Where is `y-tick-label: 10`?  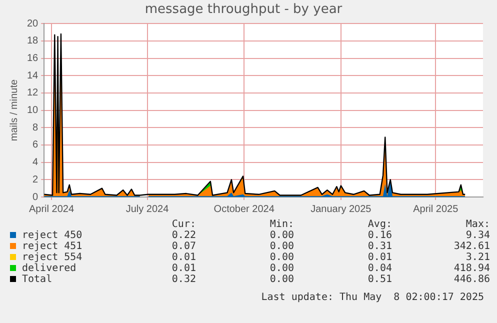 y-tick-label: 10 is located at coordinates (33, 110).